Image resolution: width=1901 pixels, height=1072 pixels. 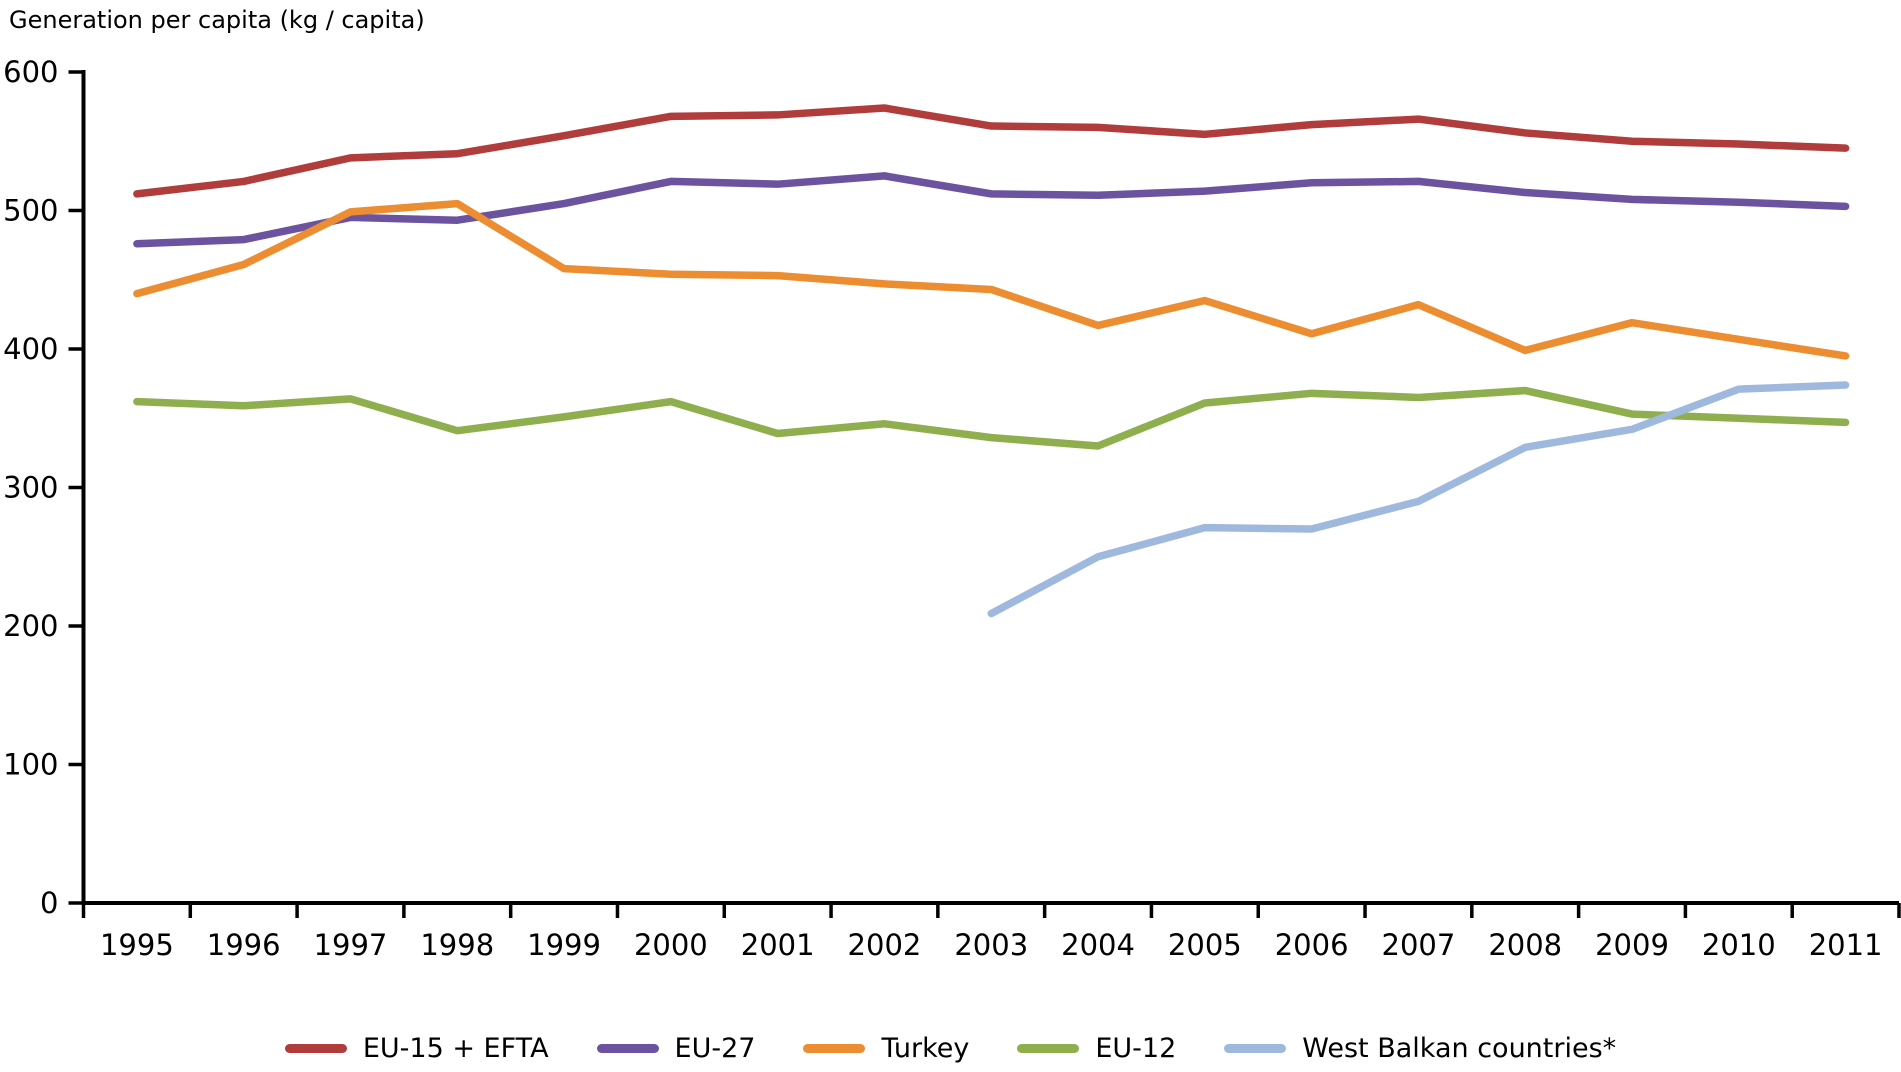 I want to click on y-tick-label: 100, so click(x=30, y=765).